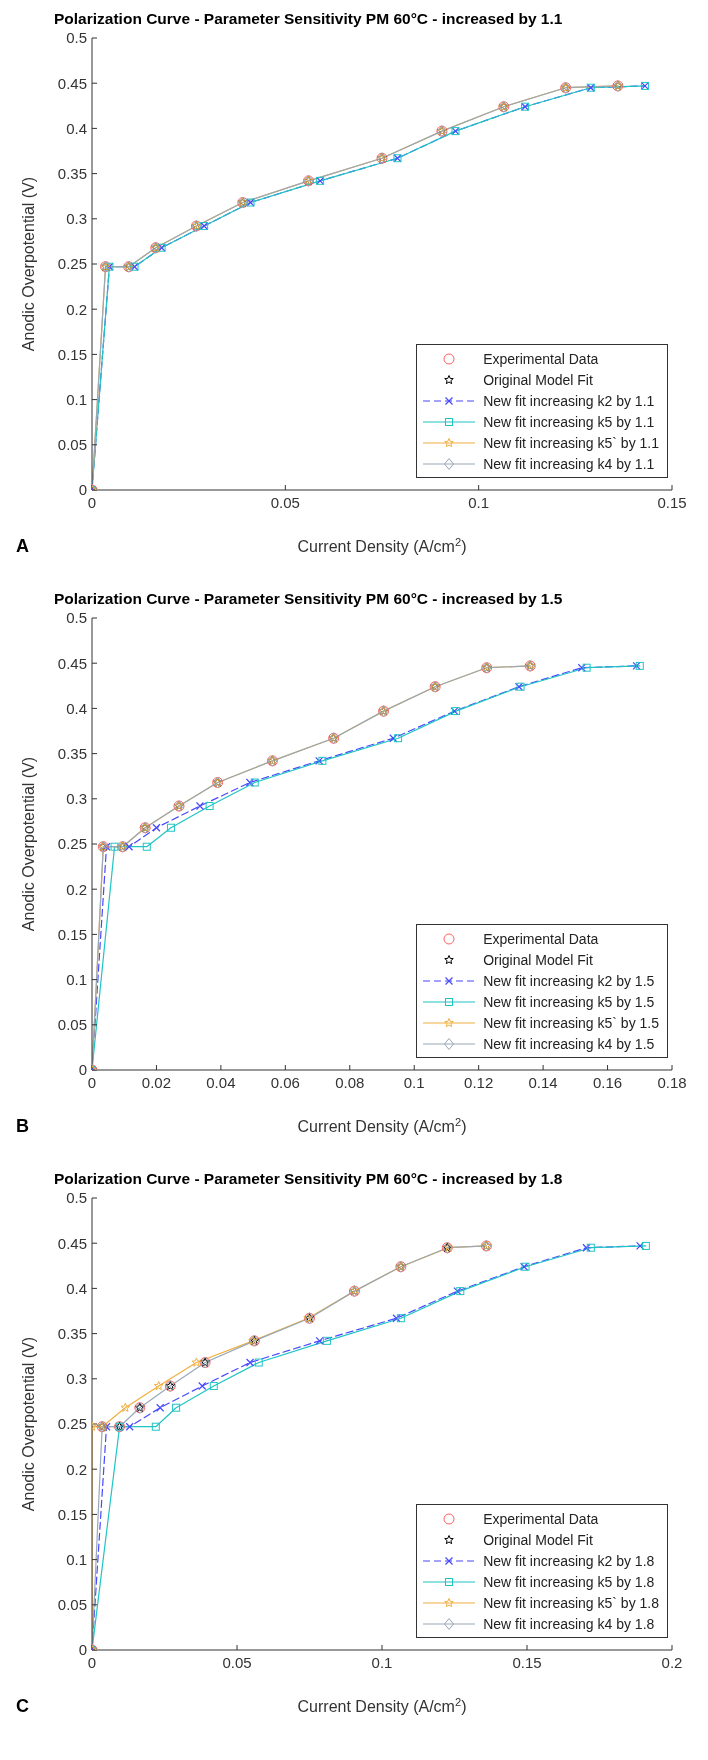 This screenshot has height=1760, width=708. Describe the element at coordinates (308, 599) in the screenshot. I see `chart-title: Polarization Curve - Parameter Sensitivity PM 60°C - increased by 1.5` at that location.